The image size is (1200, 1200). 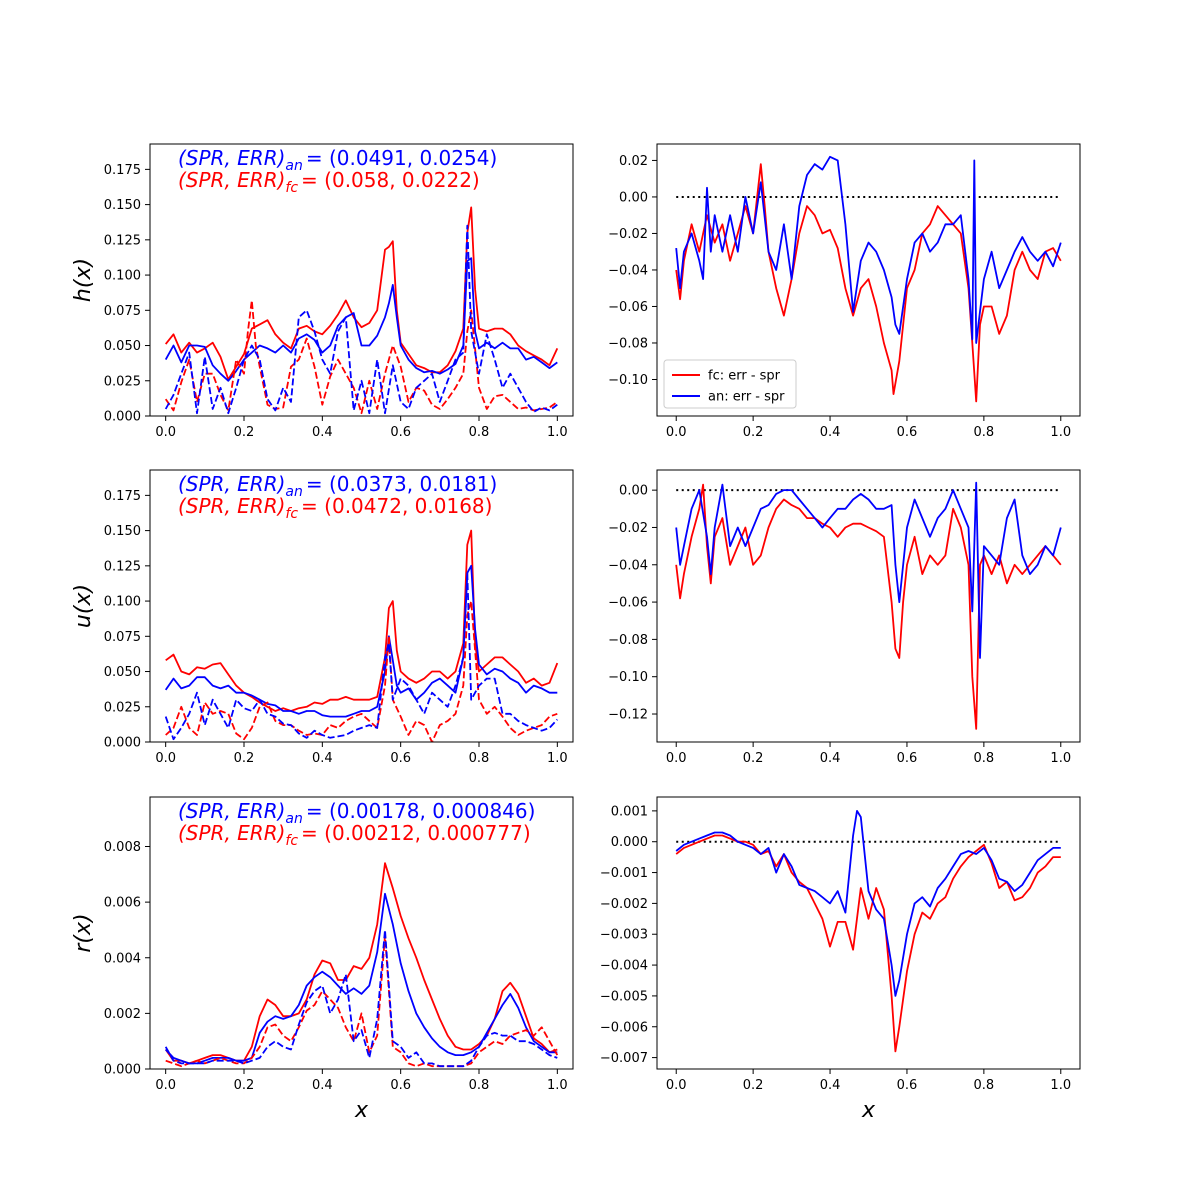 I want to click on y-tick-label: 0.004, so click(x=122, y=958).